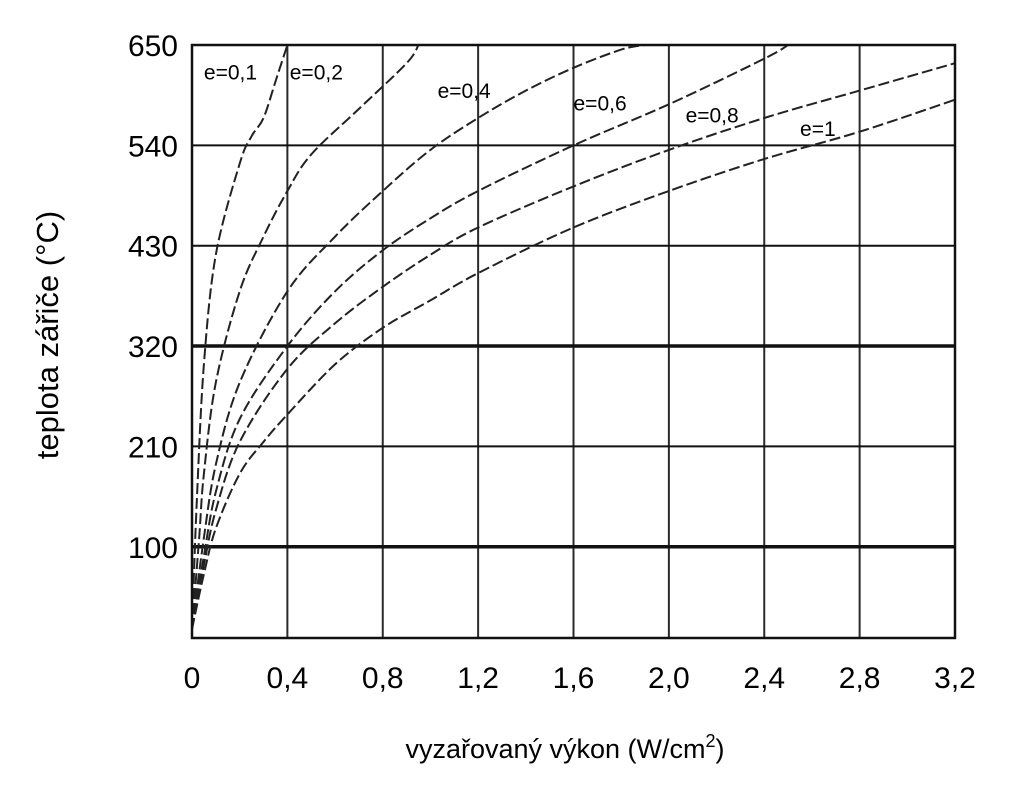 This screenshot has width=1024, height=799. What do you see at coordinates (520, 102) in the screenshot?
I see `curve-labels: e=0,1 e=0,2 e=0,4 e=0,6 e=0,8 e=1` at bounding box center [520, 102].